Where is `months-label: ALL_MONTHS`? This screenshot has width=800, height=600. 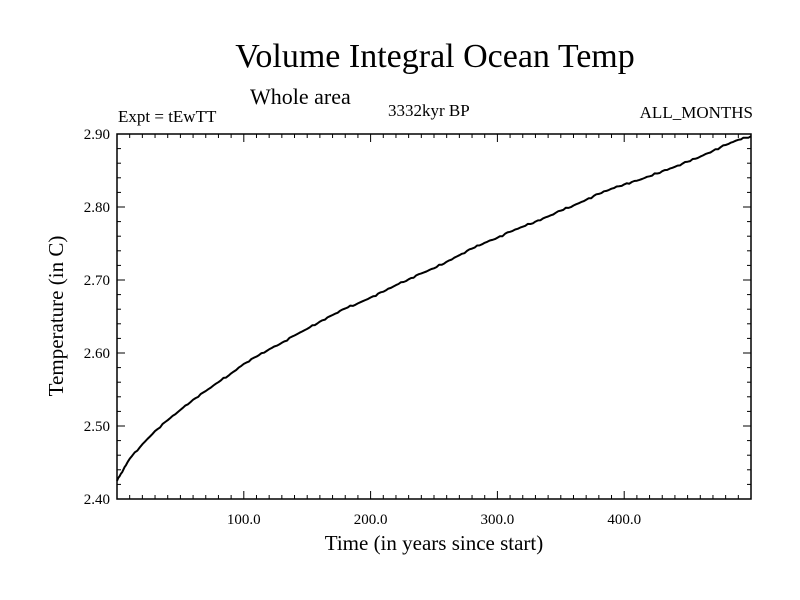 months-label: ALL_MONTHS is located at coordinates (696, 112).